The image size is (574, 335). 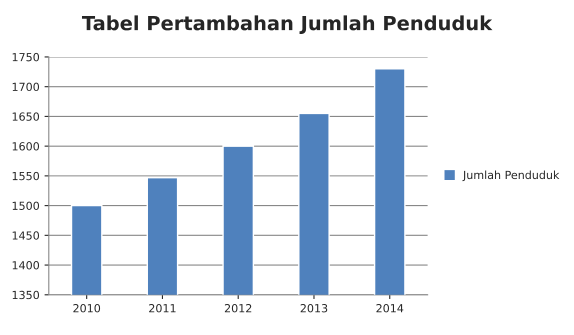 What do you see at coordinates (390, 308) in the screenshot?
I see `x-tick-label: 2014` at bounding box center [390, 308].